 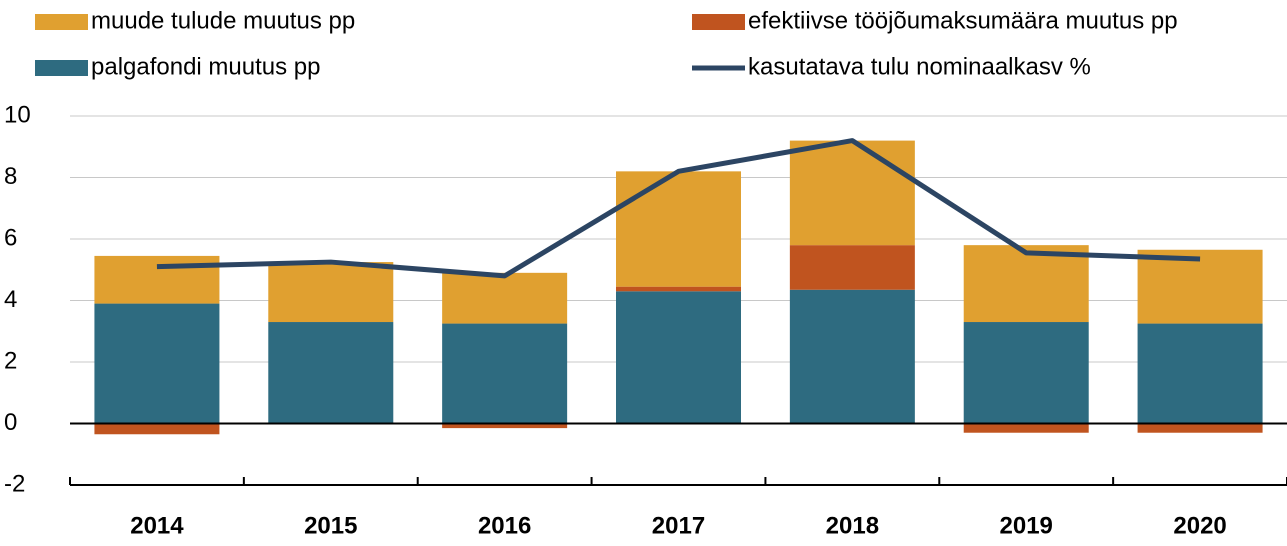 I want to click on x-tick-label: 2019, so click(x=1026, y=525).